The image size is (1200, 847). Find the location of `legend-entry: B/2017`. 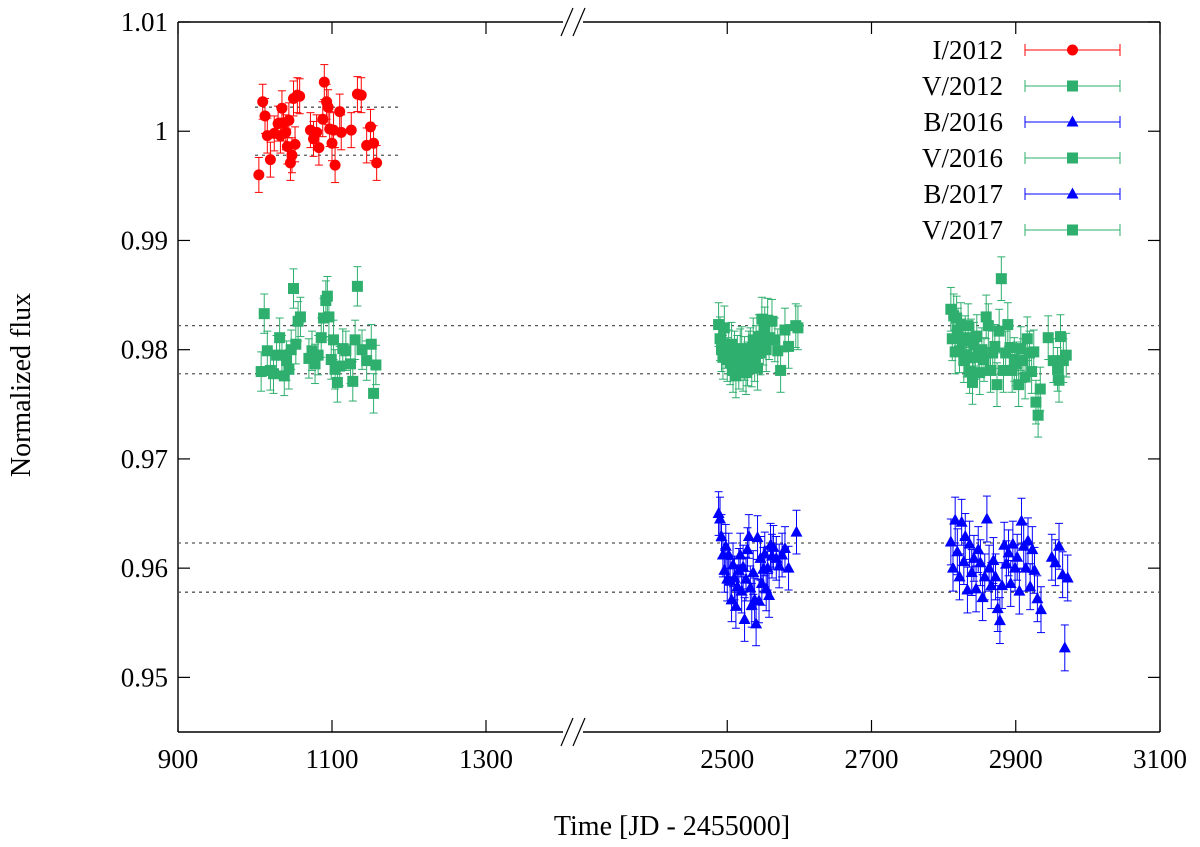

legend-entry: B/2017 is located at coordinates (1022, 194).